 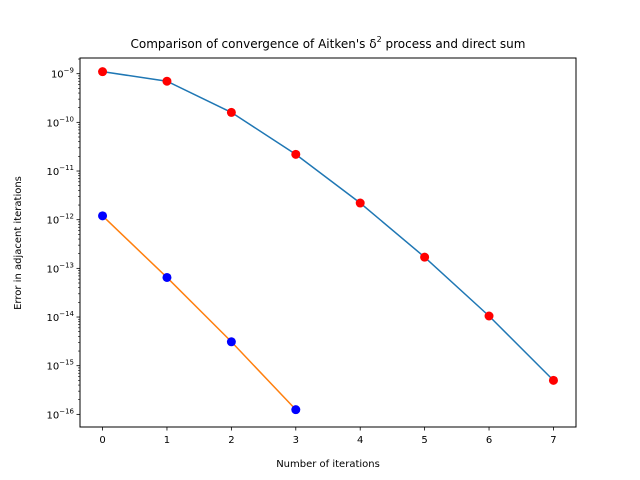 I want to click on y-tick-label: 10−14, so click(x=60, y=317).